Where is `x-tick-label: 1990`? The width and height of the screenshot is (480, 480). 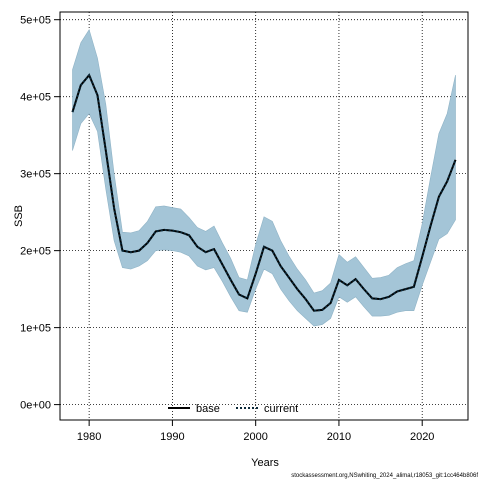
x-tick-label: 1990 is located at coordinates (172, 437).